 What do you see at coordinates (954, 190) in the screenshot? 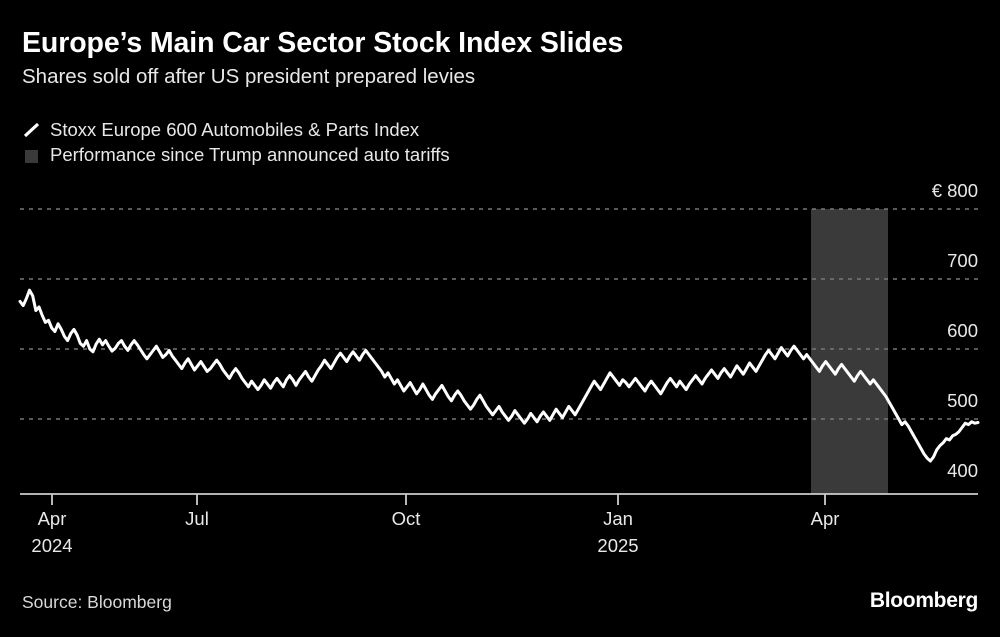
I see `y-axis-label: € 800` at bounding box center [954, 190].